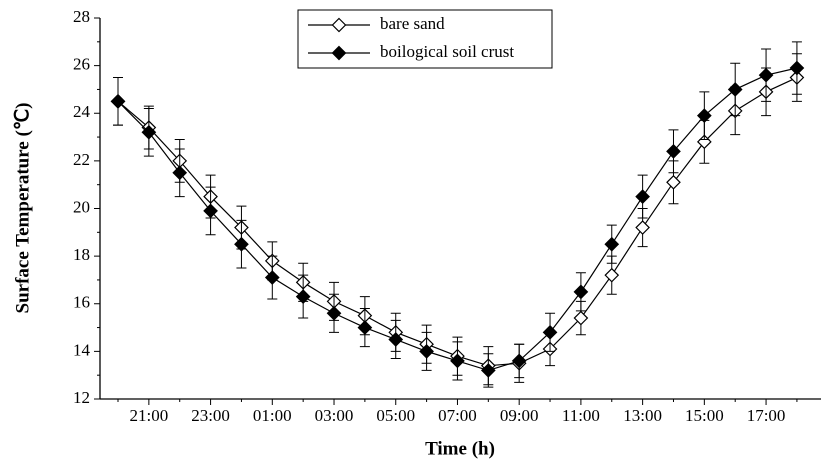 This screenshot has height=466, width=834. Describe the element at coordinates (447, 51) in the screenshot. I see `legend-label: boilogical soil crust` at that location.